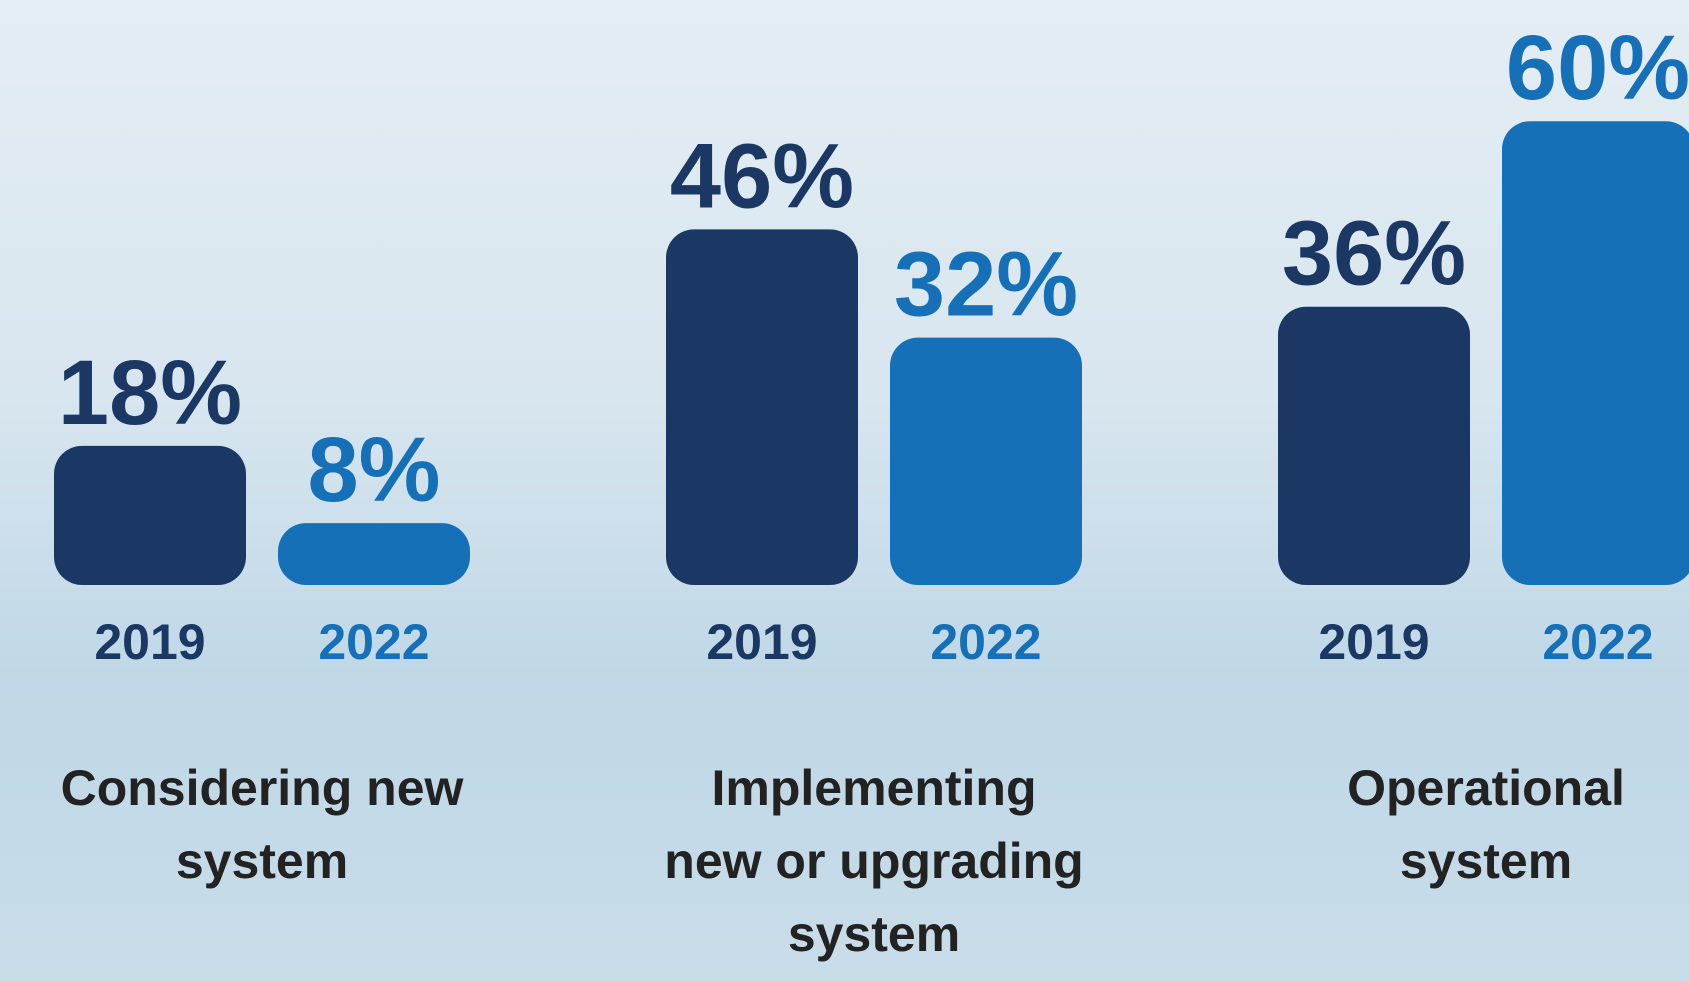  Describe the element at coordinates (150, 393) in the screenshot. I see `value-label: 18%` at that location.